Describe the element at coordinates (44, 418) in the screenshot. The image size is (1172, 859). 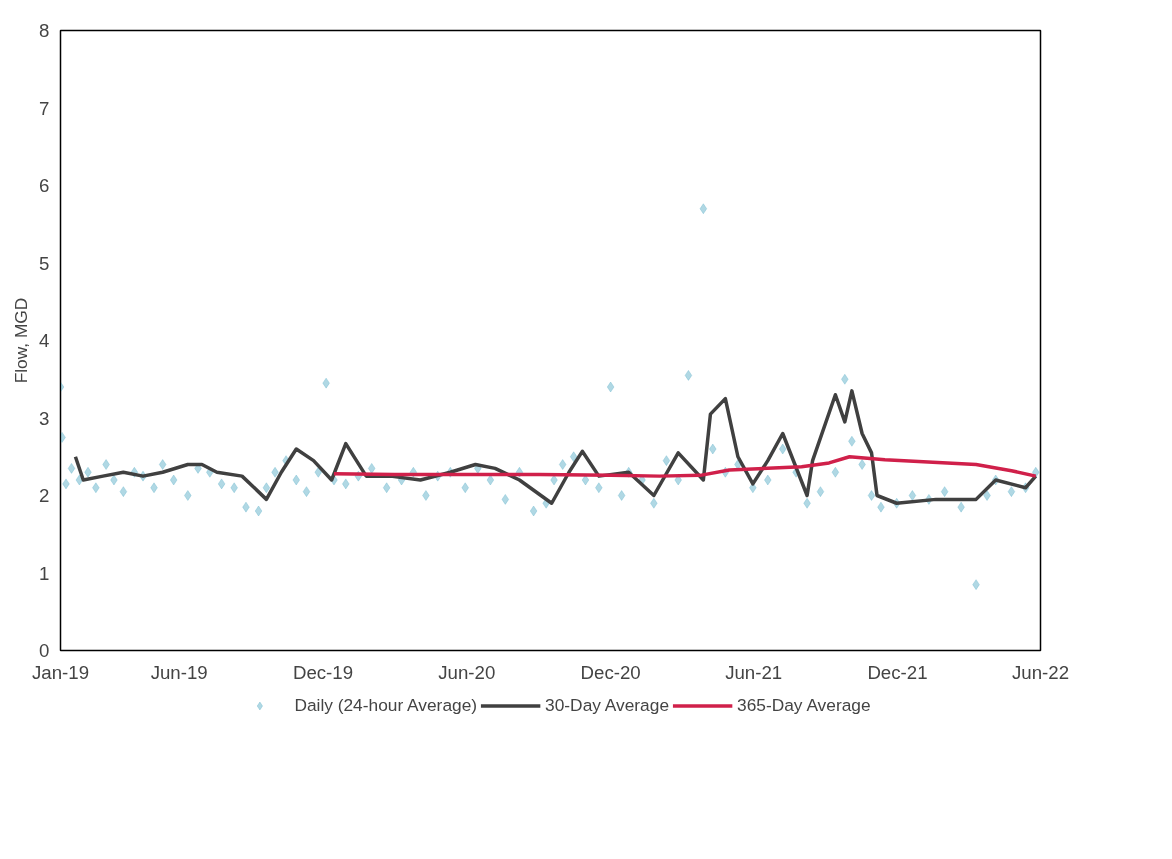
I see `y-tick-label: 3` at that location.